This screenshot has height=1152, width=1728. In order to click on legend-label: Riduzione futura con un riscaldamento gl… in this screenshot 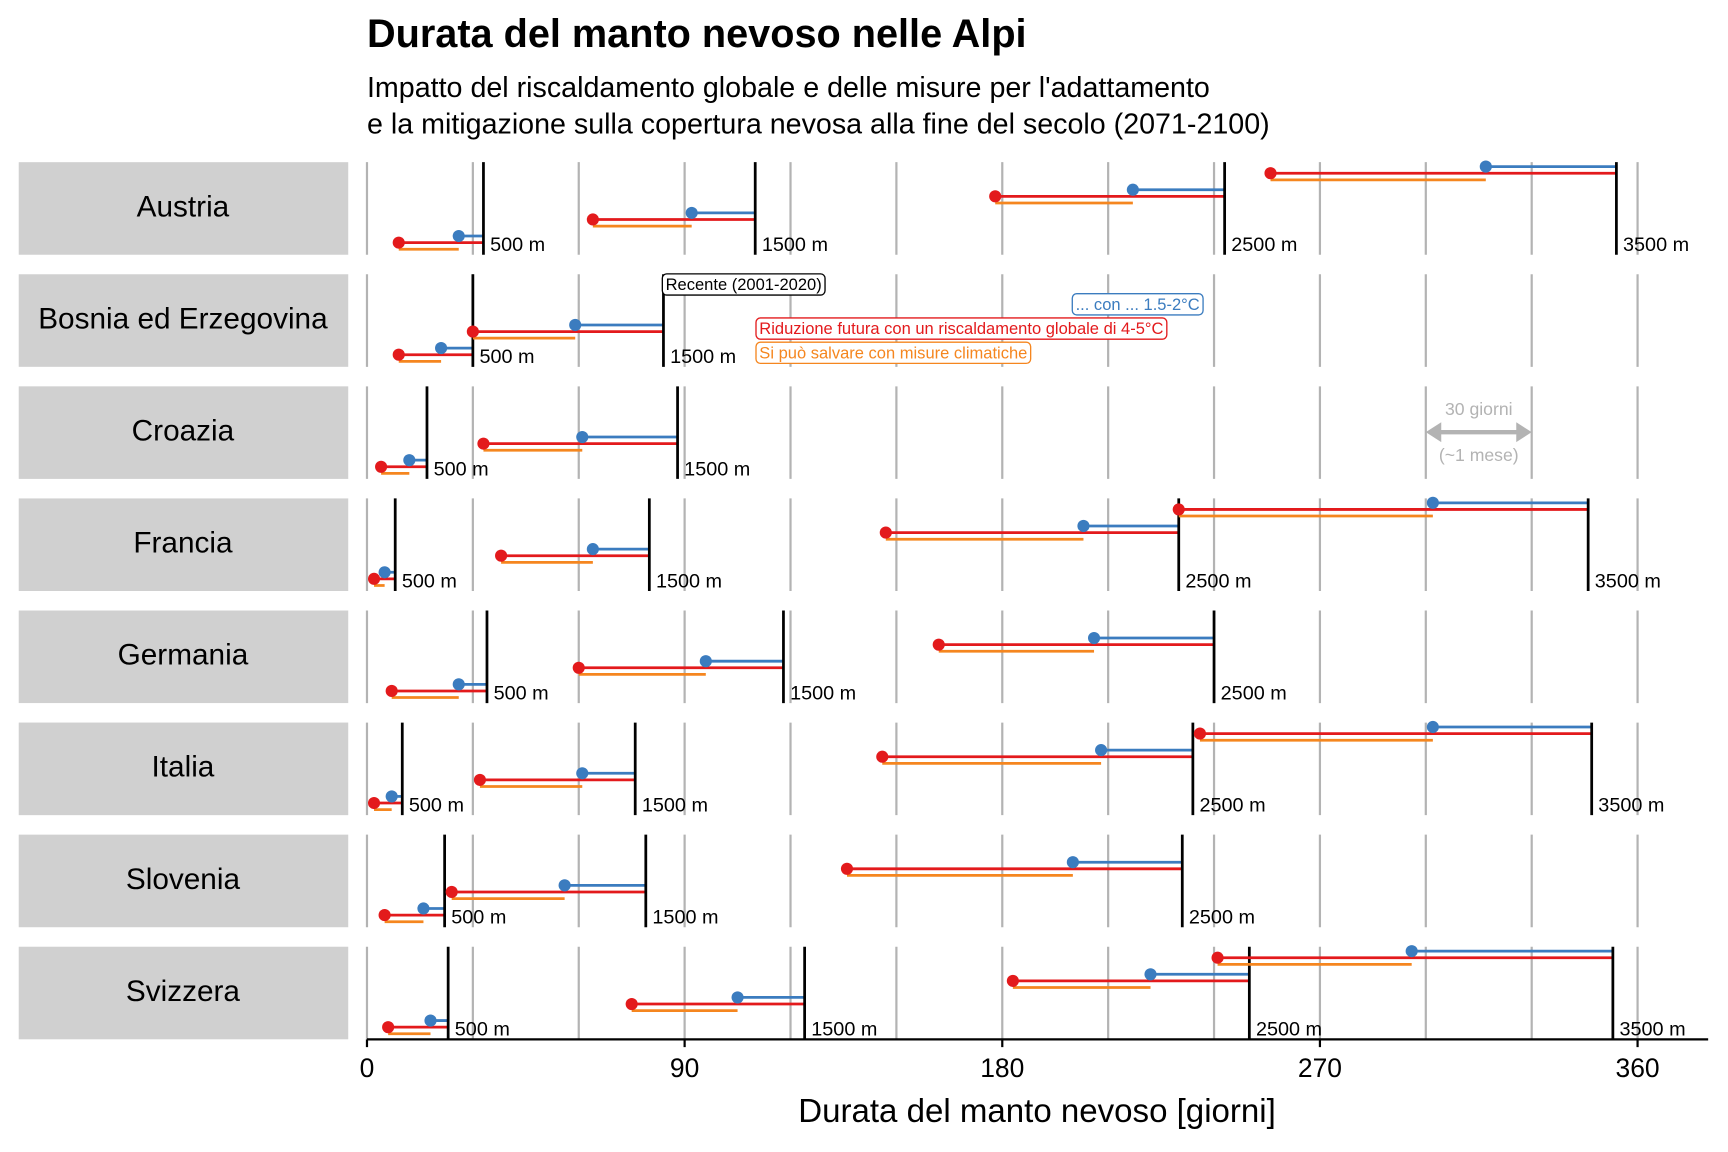, I will do `click(961, 328)`.